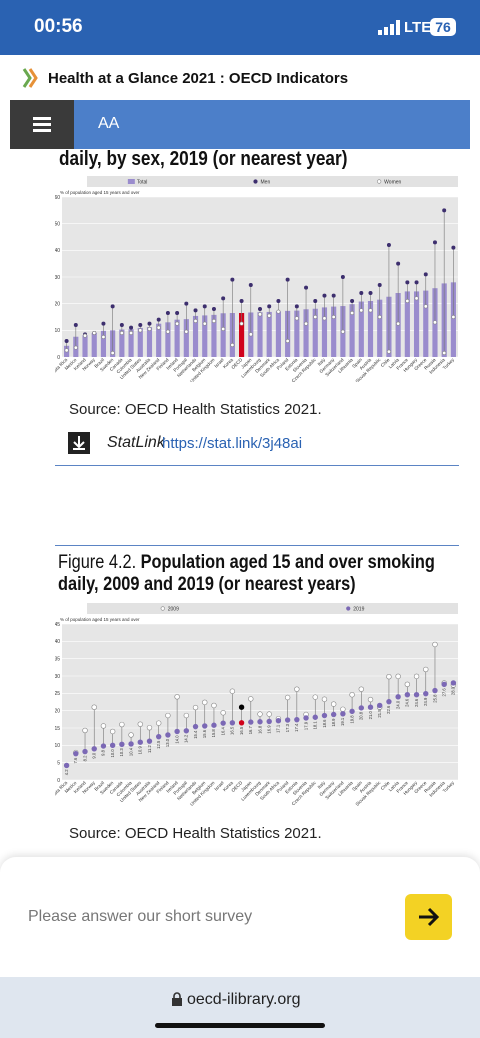 This screenshot has width=480, height=1038. I want to click on divider, so click(257, 465).